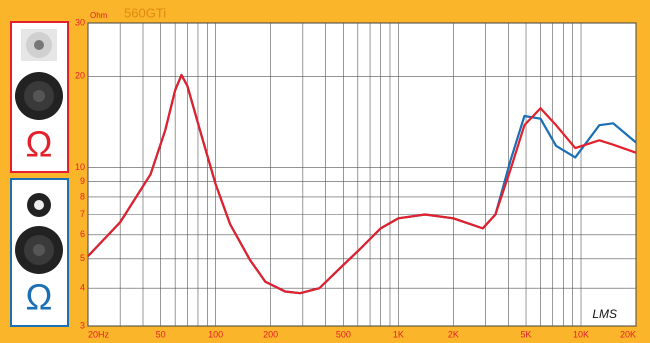 The image size is (650, 343). I want to click on y-tick-label: 3, so click(82, 325).